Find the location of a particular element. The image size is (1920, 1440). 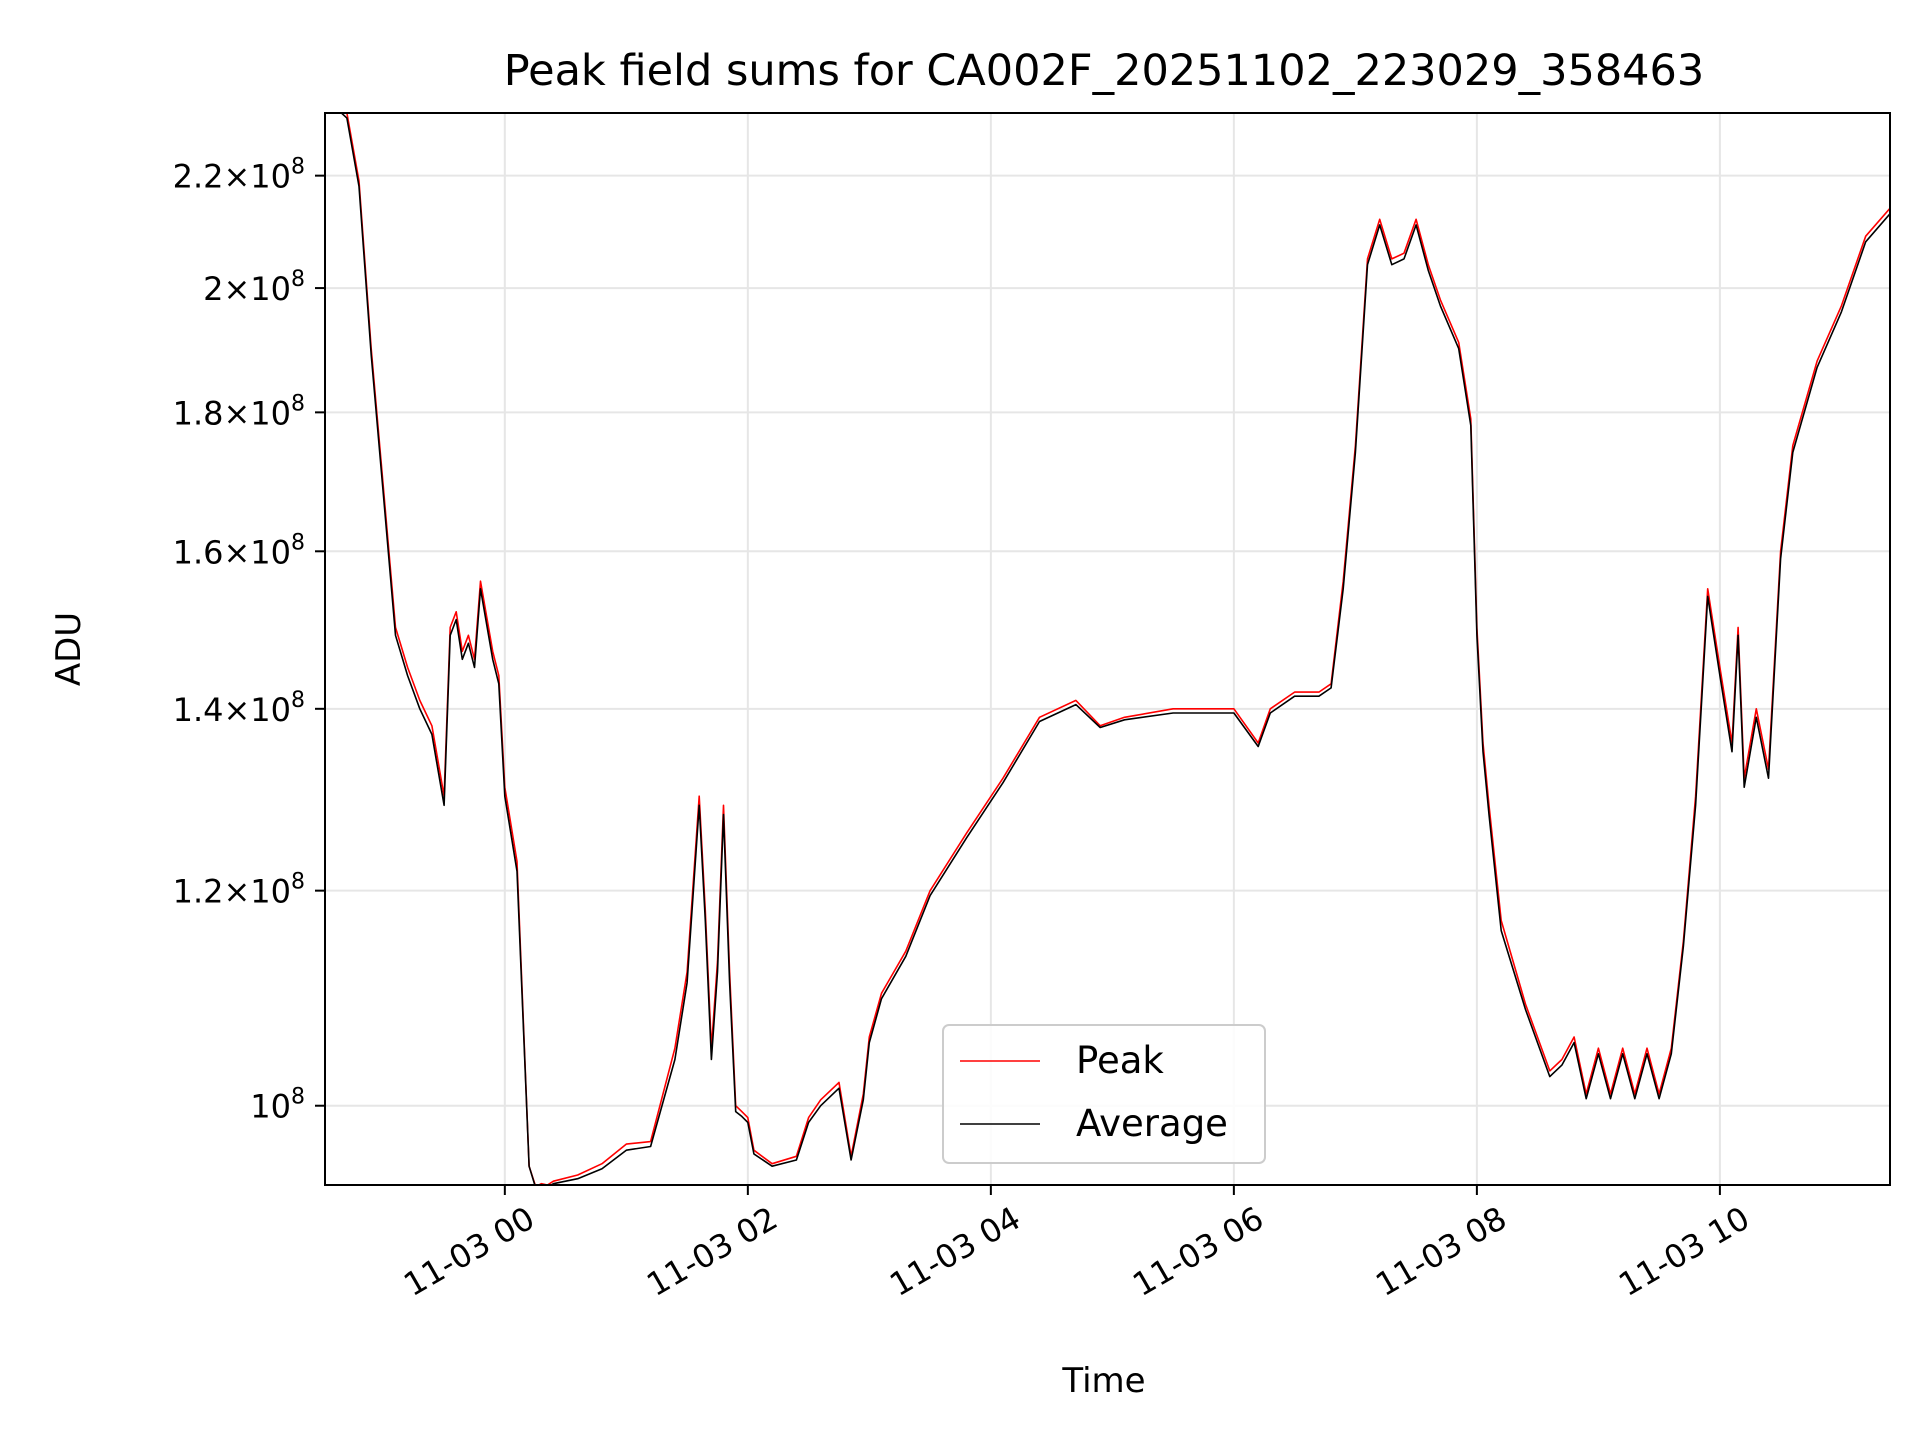

legend: Peak Average is located at coordinates (1104, 1094).